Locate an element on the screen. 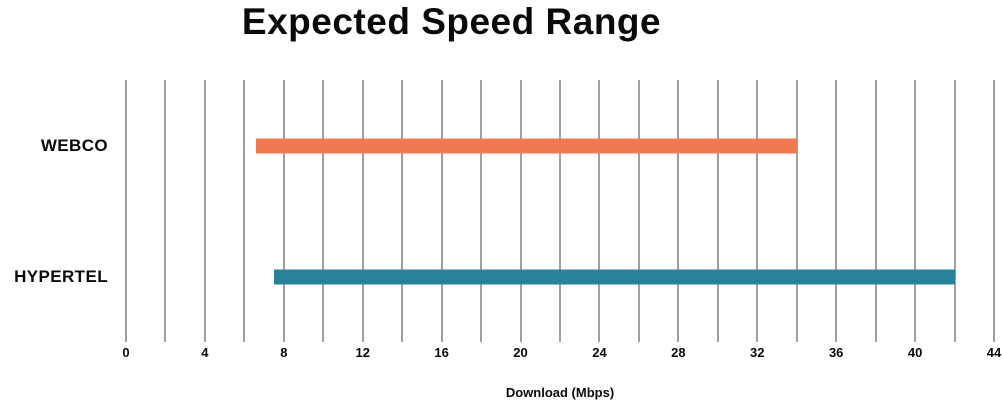 This screenshot has height=405, width=1003. x-tick-label-28: 28 is located at coordinates (678, 352).